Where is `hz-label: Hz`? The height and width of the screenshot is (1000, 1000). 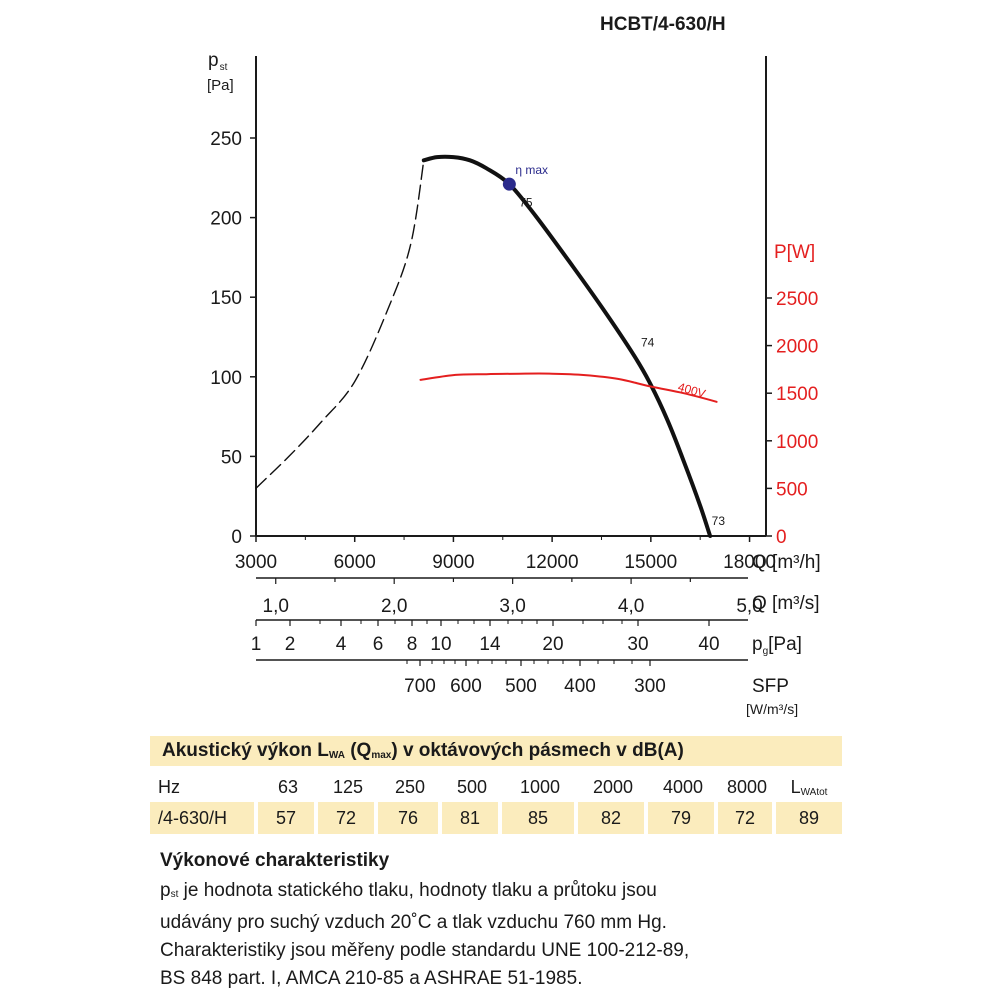 hz-label: Hz is located at coordinates (169, 787).